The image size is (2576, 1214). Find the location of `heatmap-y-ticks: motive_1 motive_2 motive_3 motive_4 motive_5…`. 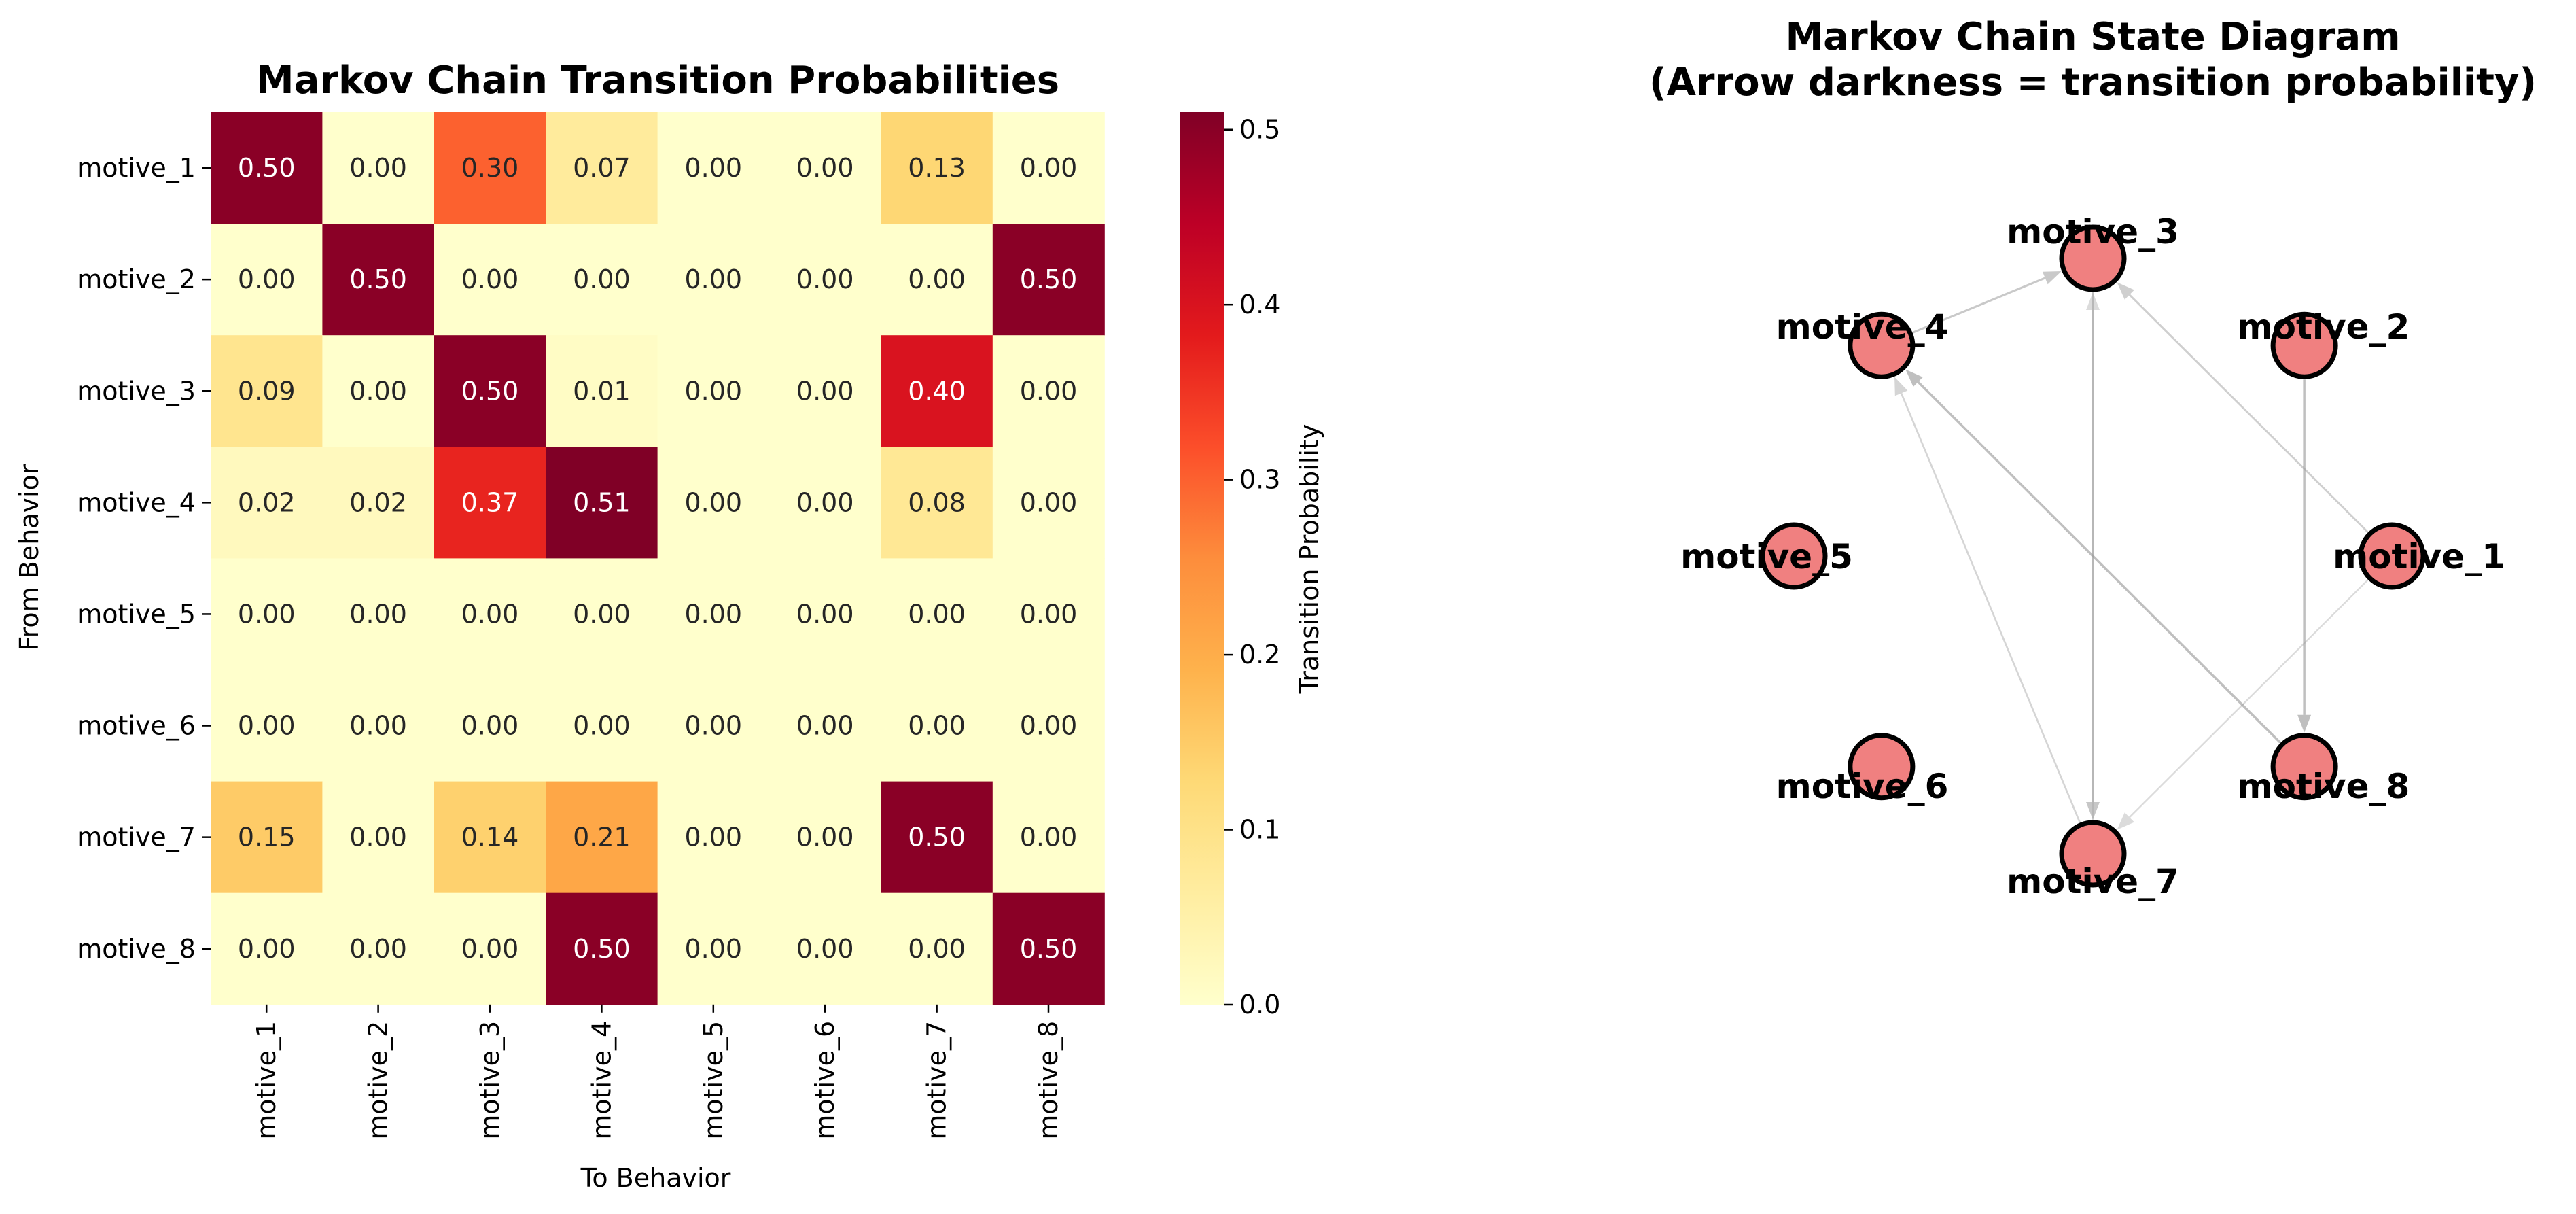

heatmap-y-ticks: motive_1 motive_2 motive_3 motive_4 motive_5… is located at coordinates (144, 558).